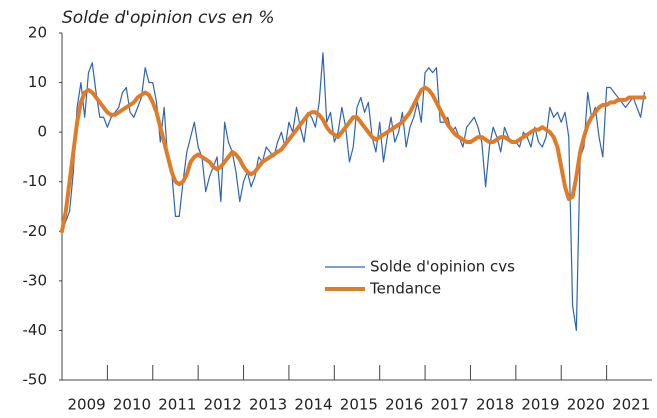  What do you see at coordinates (540, 405) in the screenshot?
I see `x-tick-label: 2019` at bounding box center [540, 405].